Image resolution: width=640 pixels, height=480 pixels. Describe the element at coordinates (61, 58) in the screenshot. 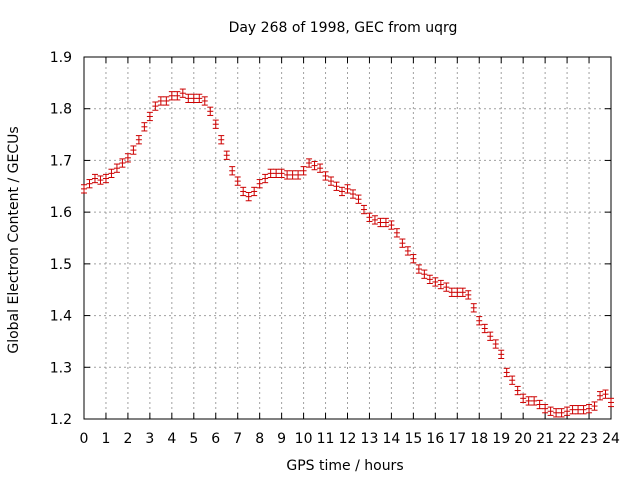

I see `y-tick-label: 1.9` at that location.